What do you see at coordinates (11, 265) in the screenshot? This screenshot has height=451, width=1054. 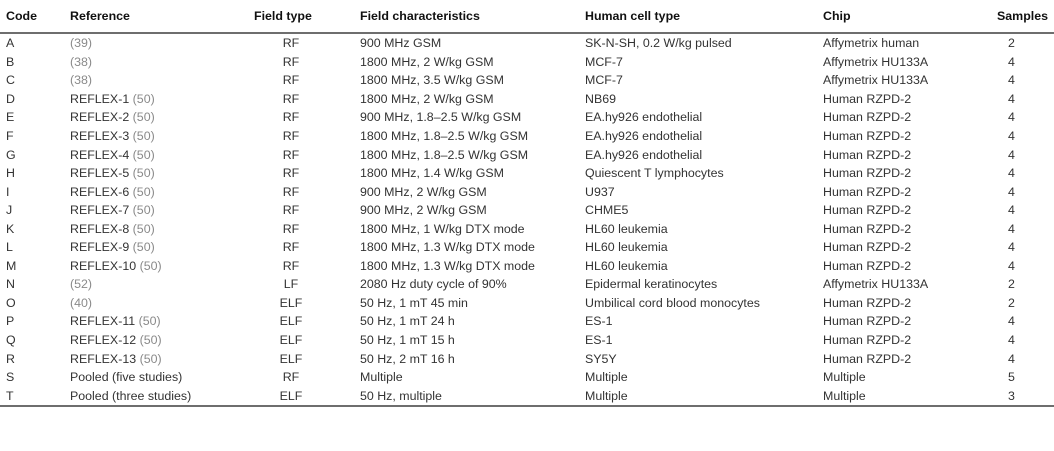 I see `cell-code: M` at bounding box center [11, 265].